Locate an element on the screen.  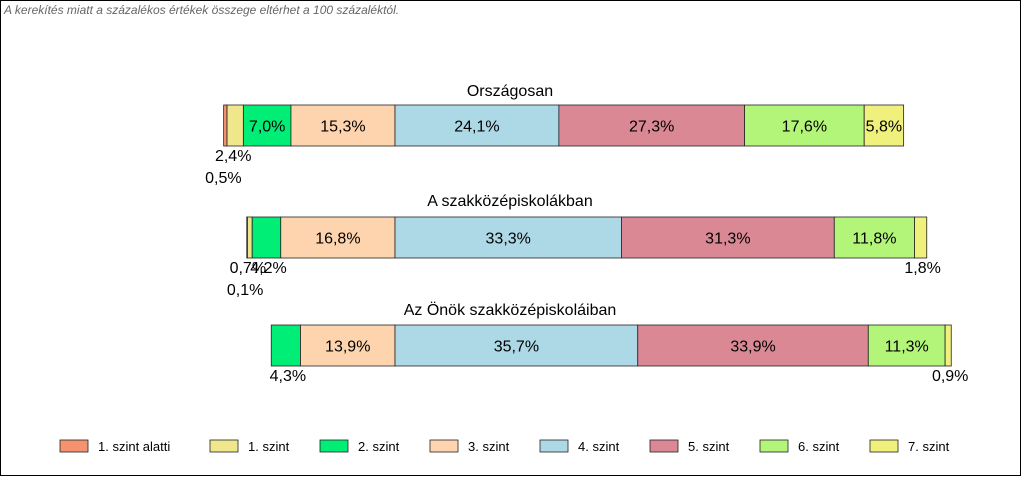
data-label: 33,3% is located at coordinates (508, 239).